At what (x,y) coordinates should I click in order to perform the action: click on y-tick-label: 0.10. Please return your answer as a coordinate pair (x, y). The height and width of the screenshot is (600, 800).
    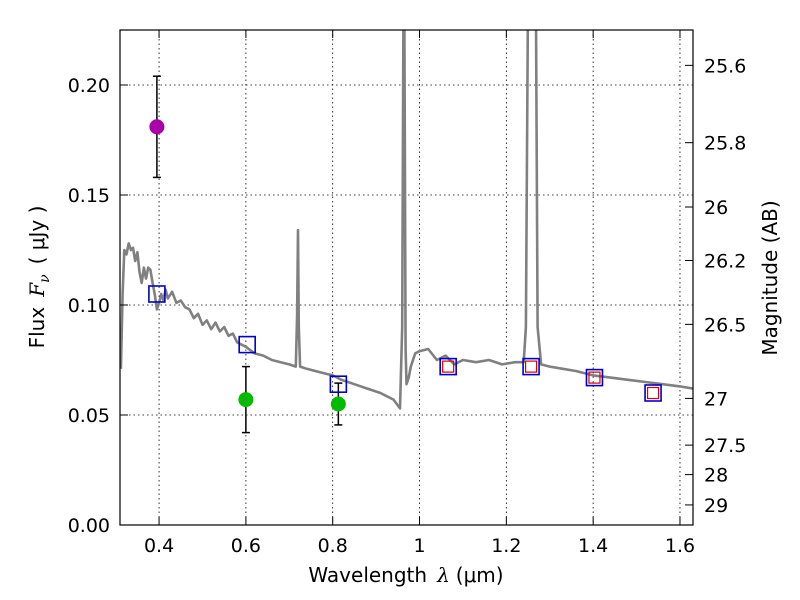
    Looking at the image, I should click on (89, 306).